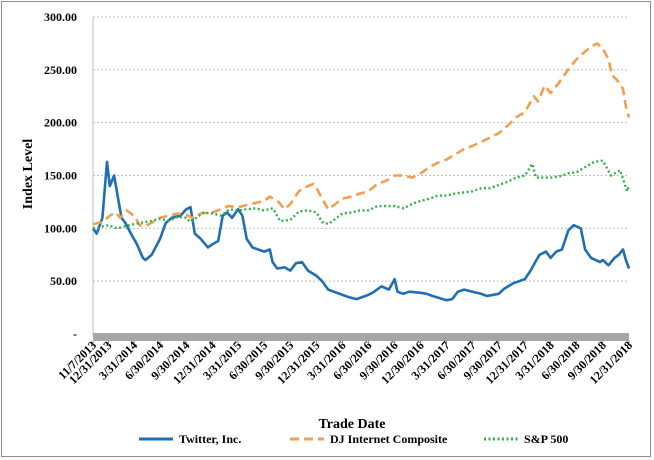 The image size is (654, 460). What do you see at coordinates (63, 281) in the screenshot?
I see `y-tick-label: 50.00` at bounding box center [63, 281].